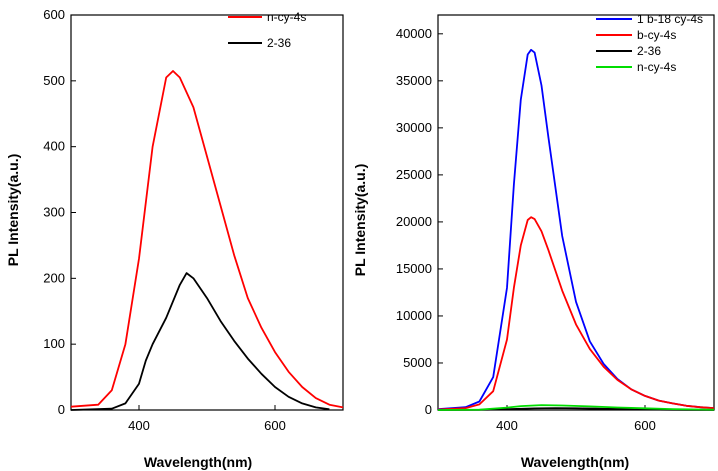  What do you see at coordinates (414, 221) in the screenshot?
I see `right-y-tick-label-4: 20000` at bounding box center [414, 221].